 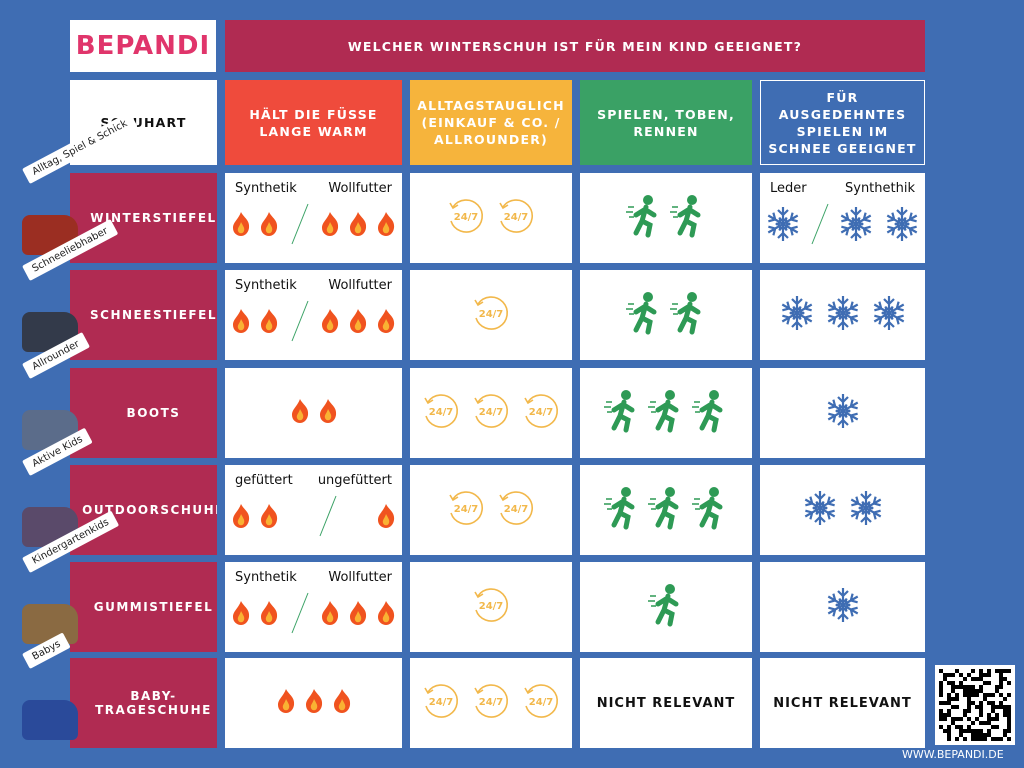 I want to click on row-name: GUMMISTIEFEL, so click(x=153, y=607).